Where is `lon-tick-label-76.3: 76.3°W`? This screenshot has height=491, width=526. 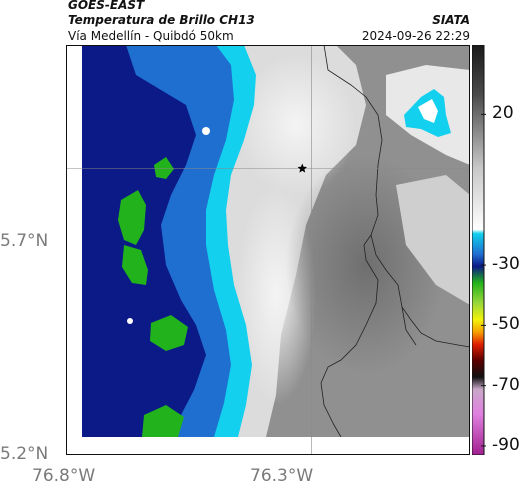 lon-tick-label-76.3: 76.3°W is located at coordinates (282, 476).